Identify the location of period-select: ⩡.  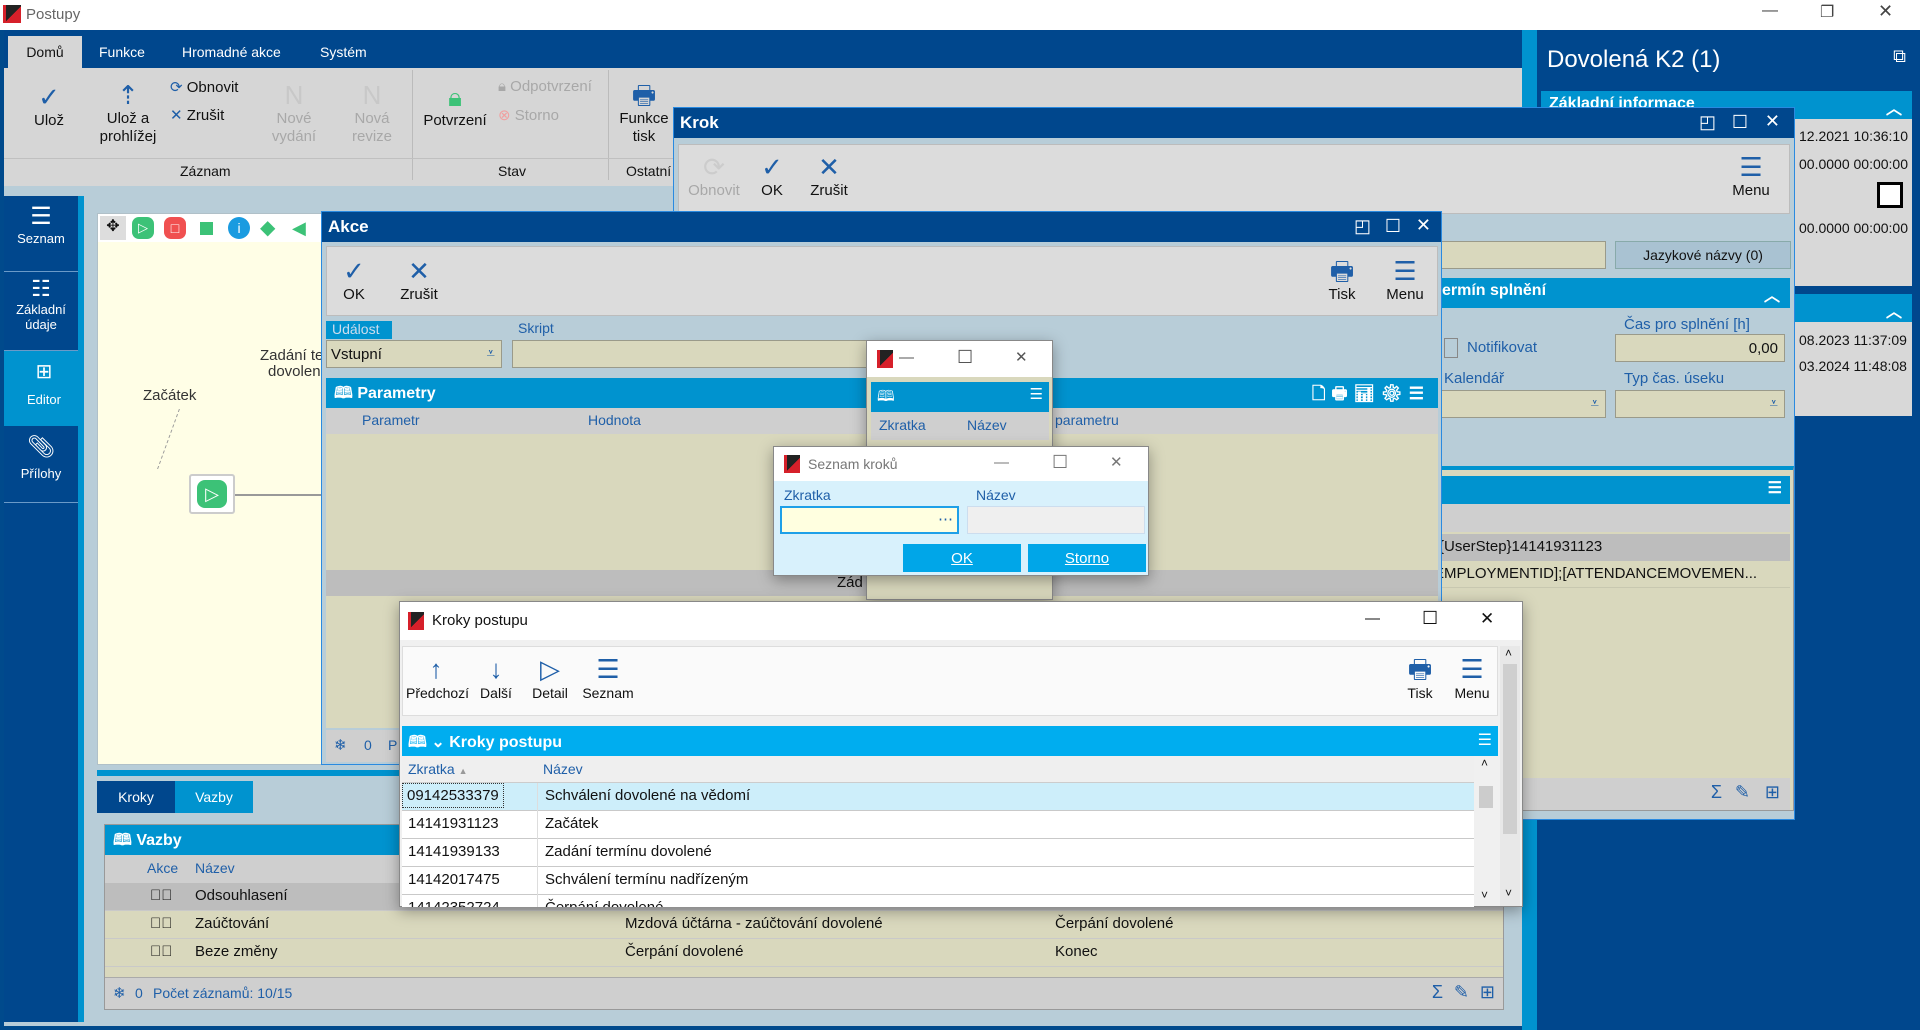
(1700, 404).